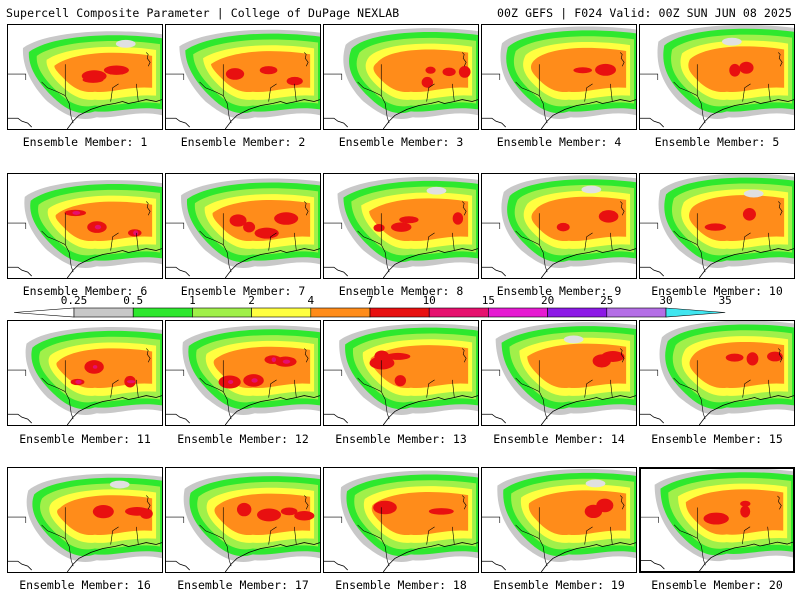 The width and height of the screenshot is (800, 600). What do you see at coordinates (400, 301) in the screenshot?
I see `color-legend: 0.25 0.5 1 2 4 7 10 15 20 25 30 35` at bounding box center [400, 301].